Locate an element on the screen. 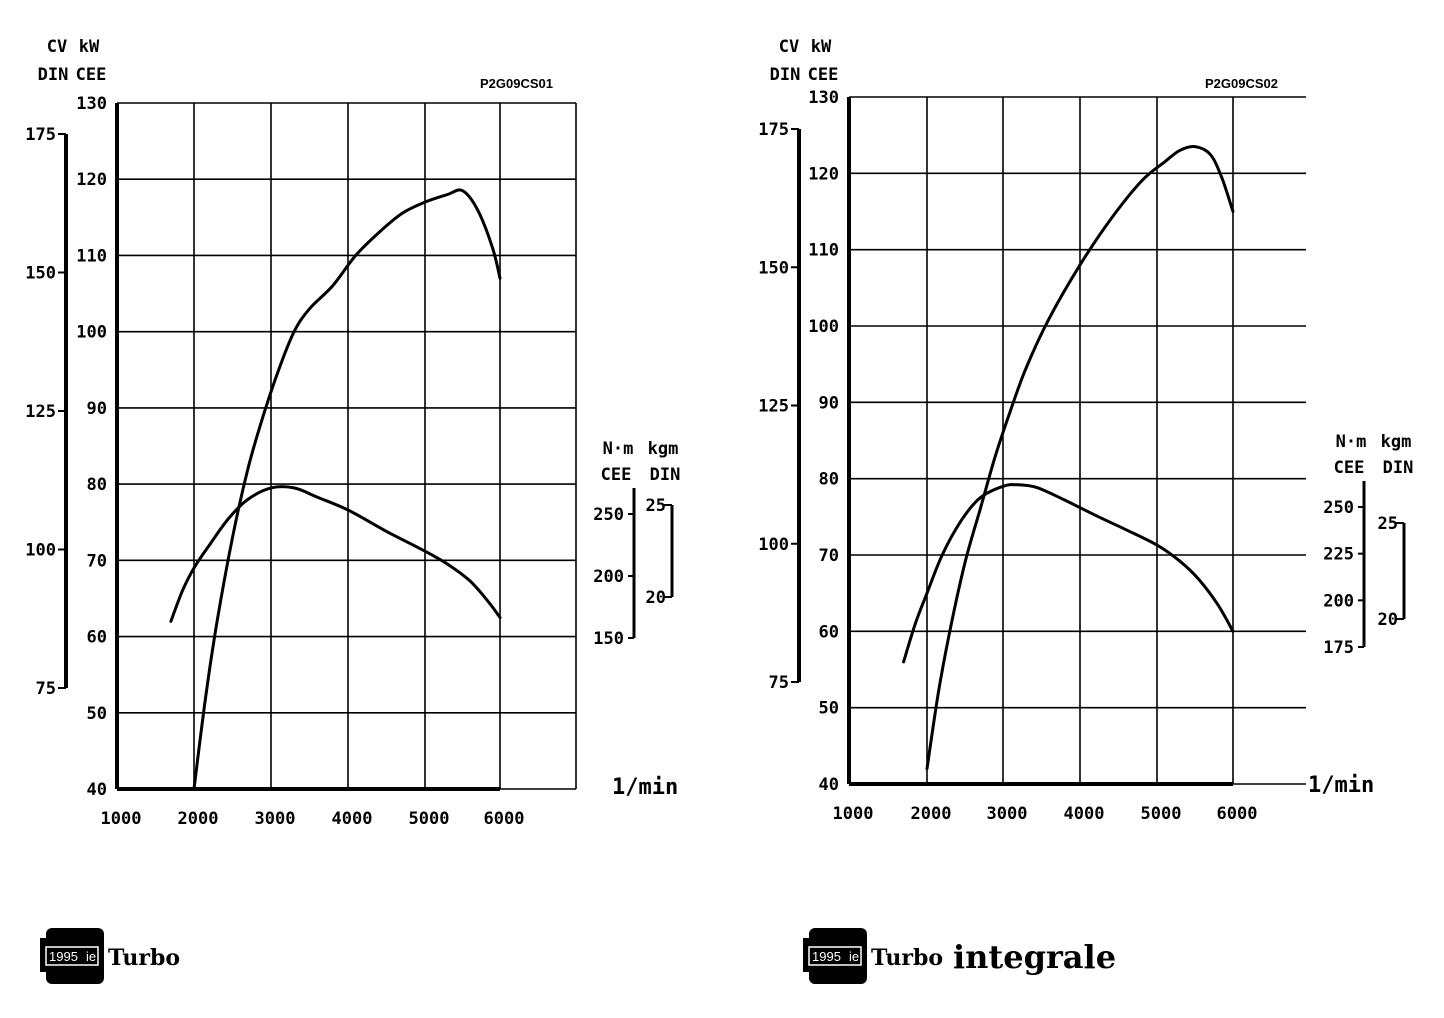  engine-logo: 1995 ie Turbo integrale is located at coordinates (959, 956).